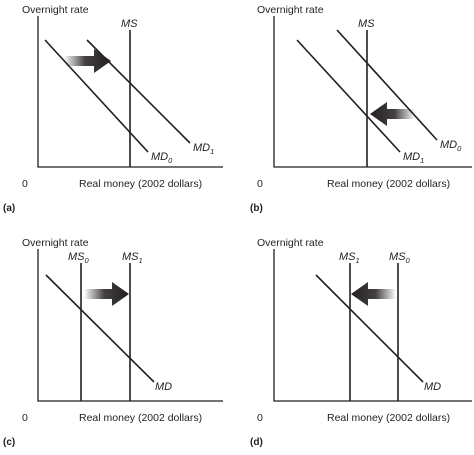 Image resolution: width=474 pixels, height=455 pixels. Describe the element at coordinates (256, 442) in the screenshot. I see `panel-label: (d)` at that location.